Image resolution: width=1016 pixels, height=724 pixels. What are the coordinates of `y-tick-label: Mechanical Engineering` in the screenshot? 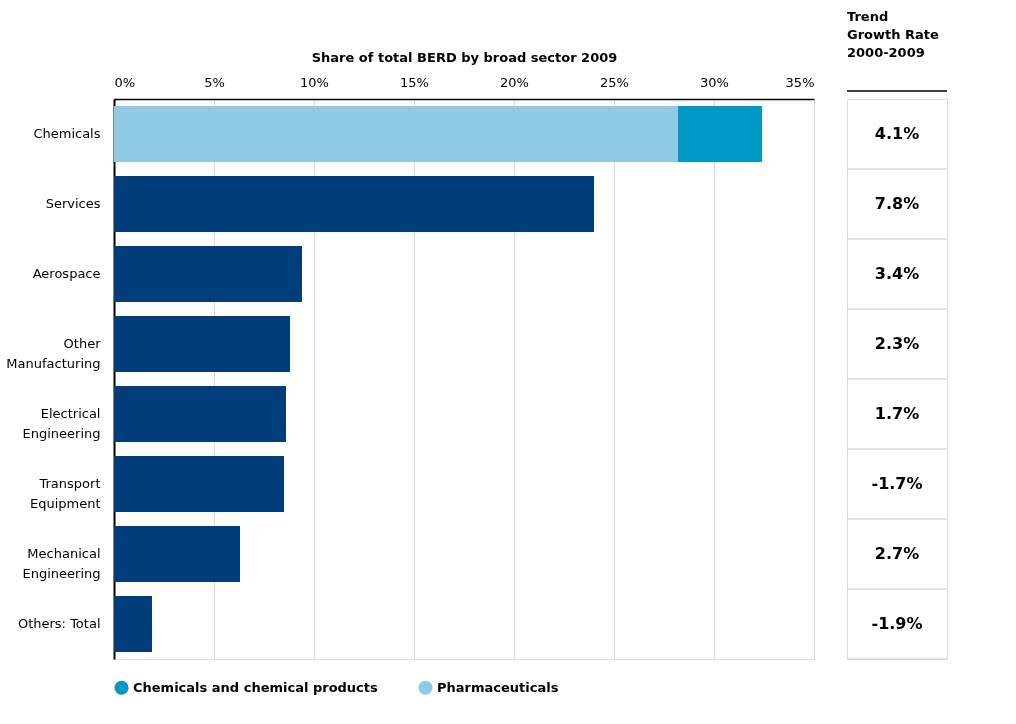 It's located at (61, 563).